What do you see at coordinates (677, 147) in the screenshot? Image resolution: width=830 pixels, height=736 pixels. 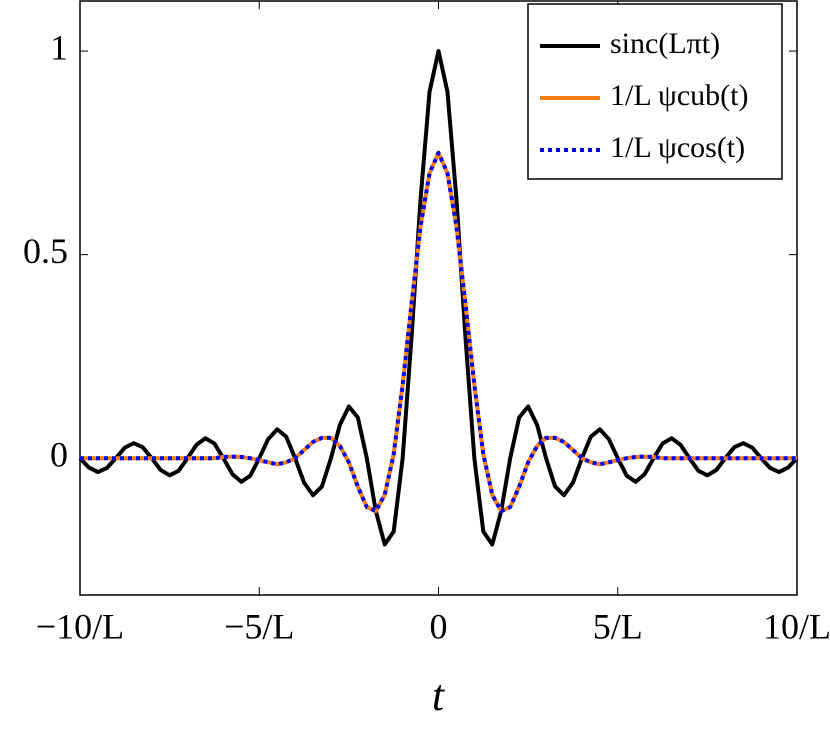 I see `legend-label: 1/L ψcos(t)` at bounding box center [677, 147].